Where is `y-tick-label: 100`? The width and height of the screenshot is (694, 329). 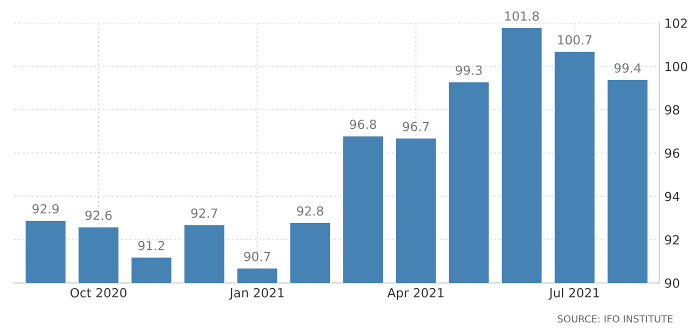 y-tick-label: 100 is located at coordinates (677, 67).